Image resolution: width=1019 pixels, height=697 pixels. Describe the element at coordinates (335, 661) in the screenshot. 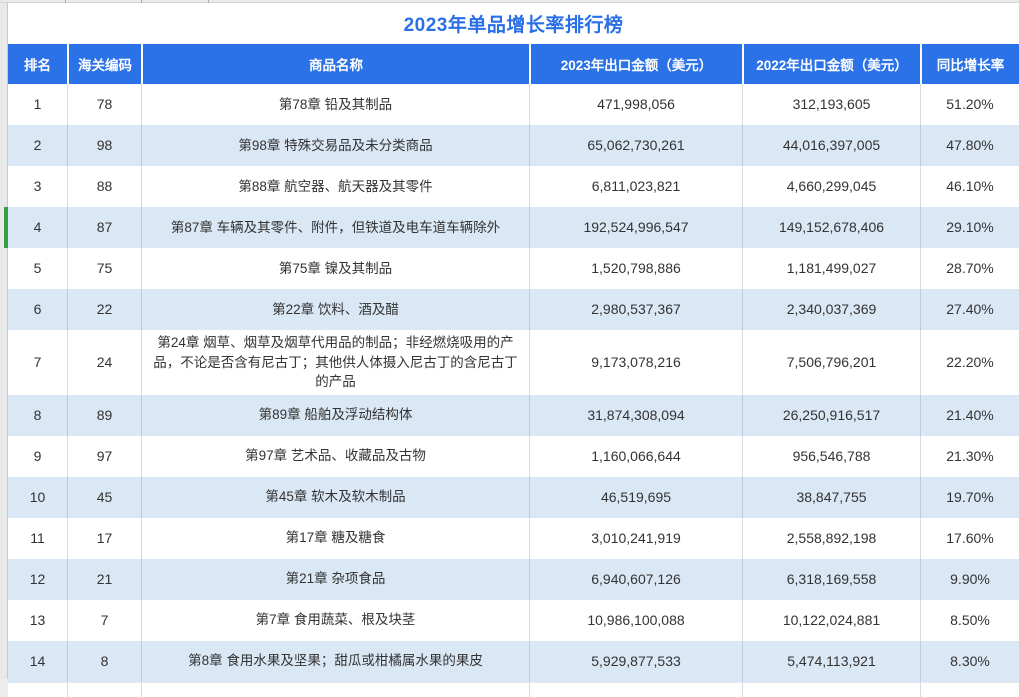

I see `cell-name: 第8章 食用水果及坚果；甜瓜或柑橘属水果的果皮` at that location.